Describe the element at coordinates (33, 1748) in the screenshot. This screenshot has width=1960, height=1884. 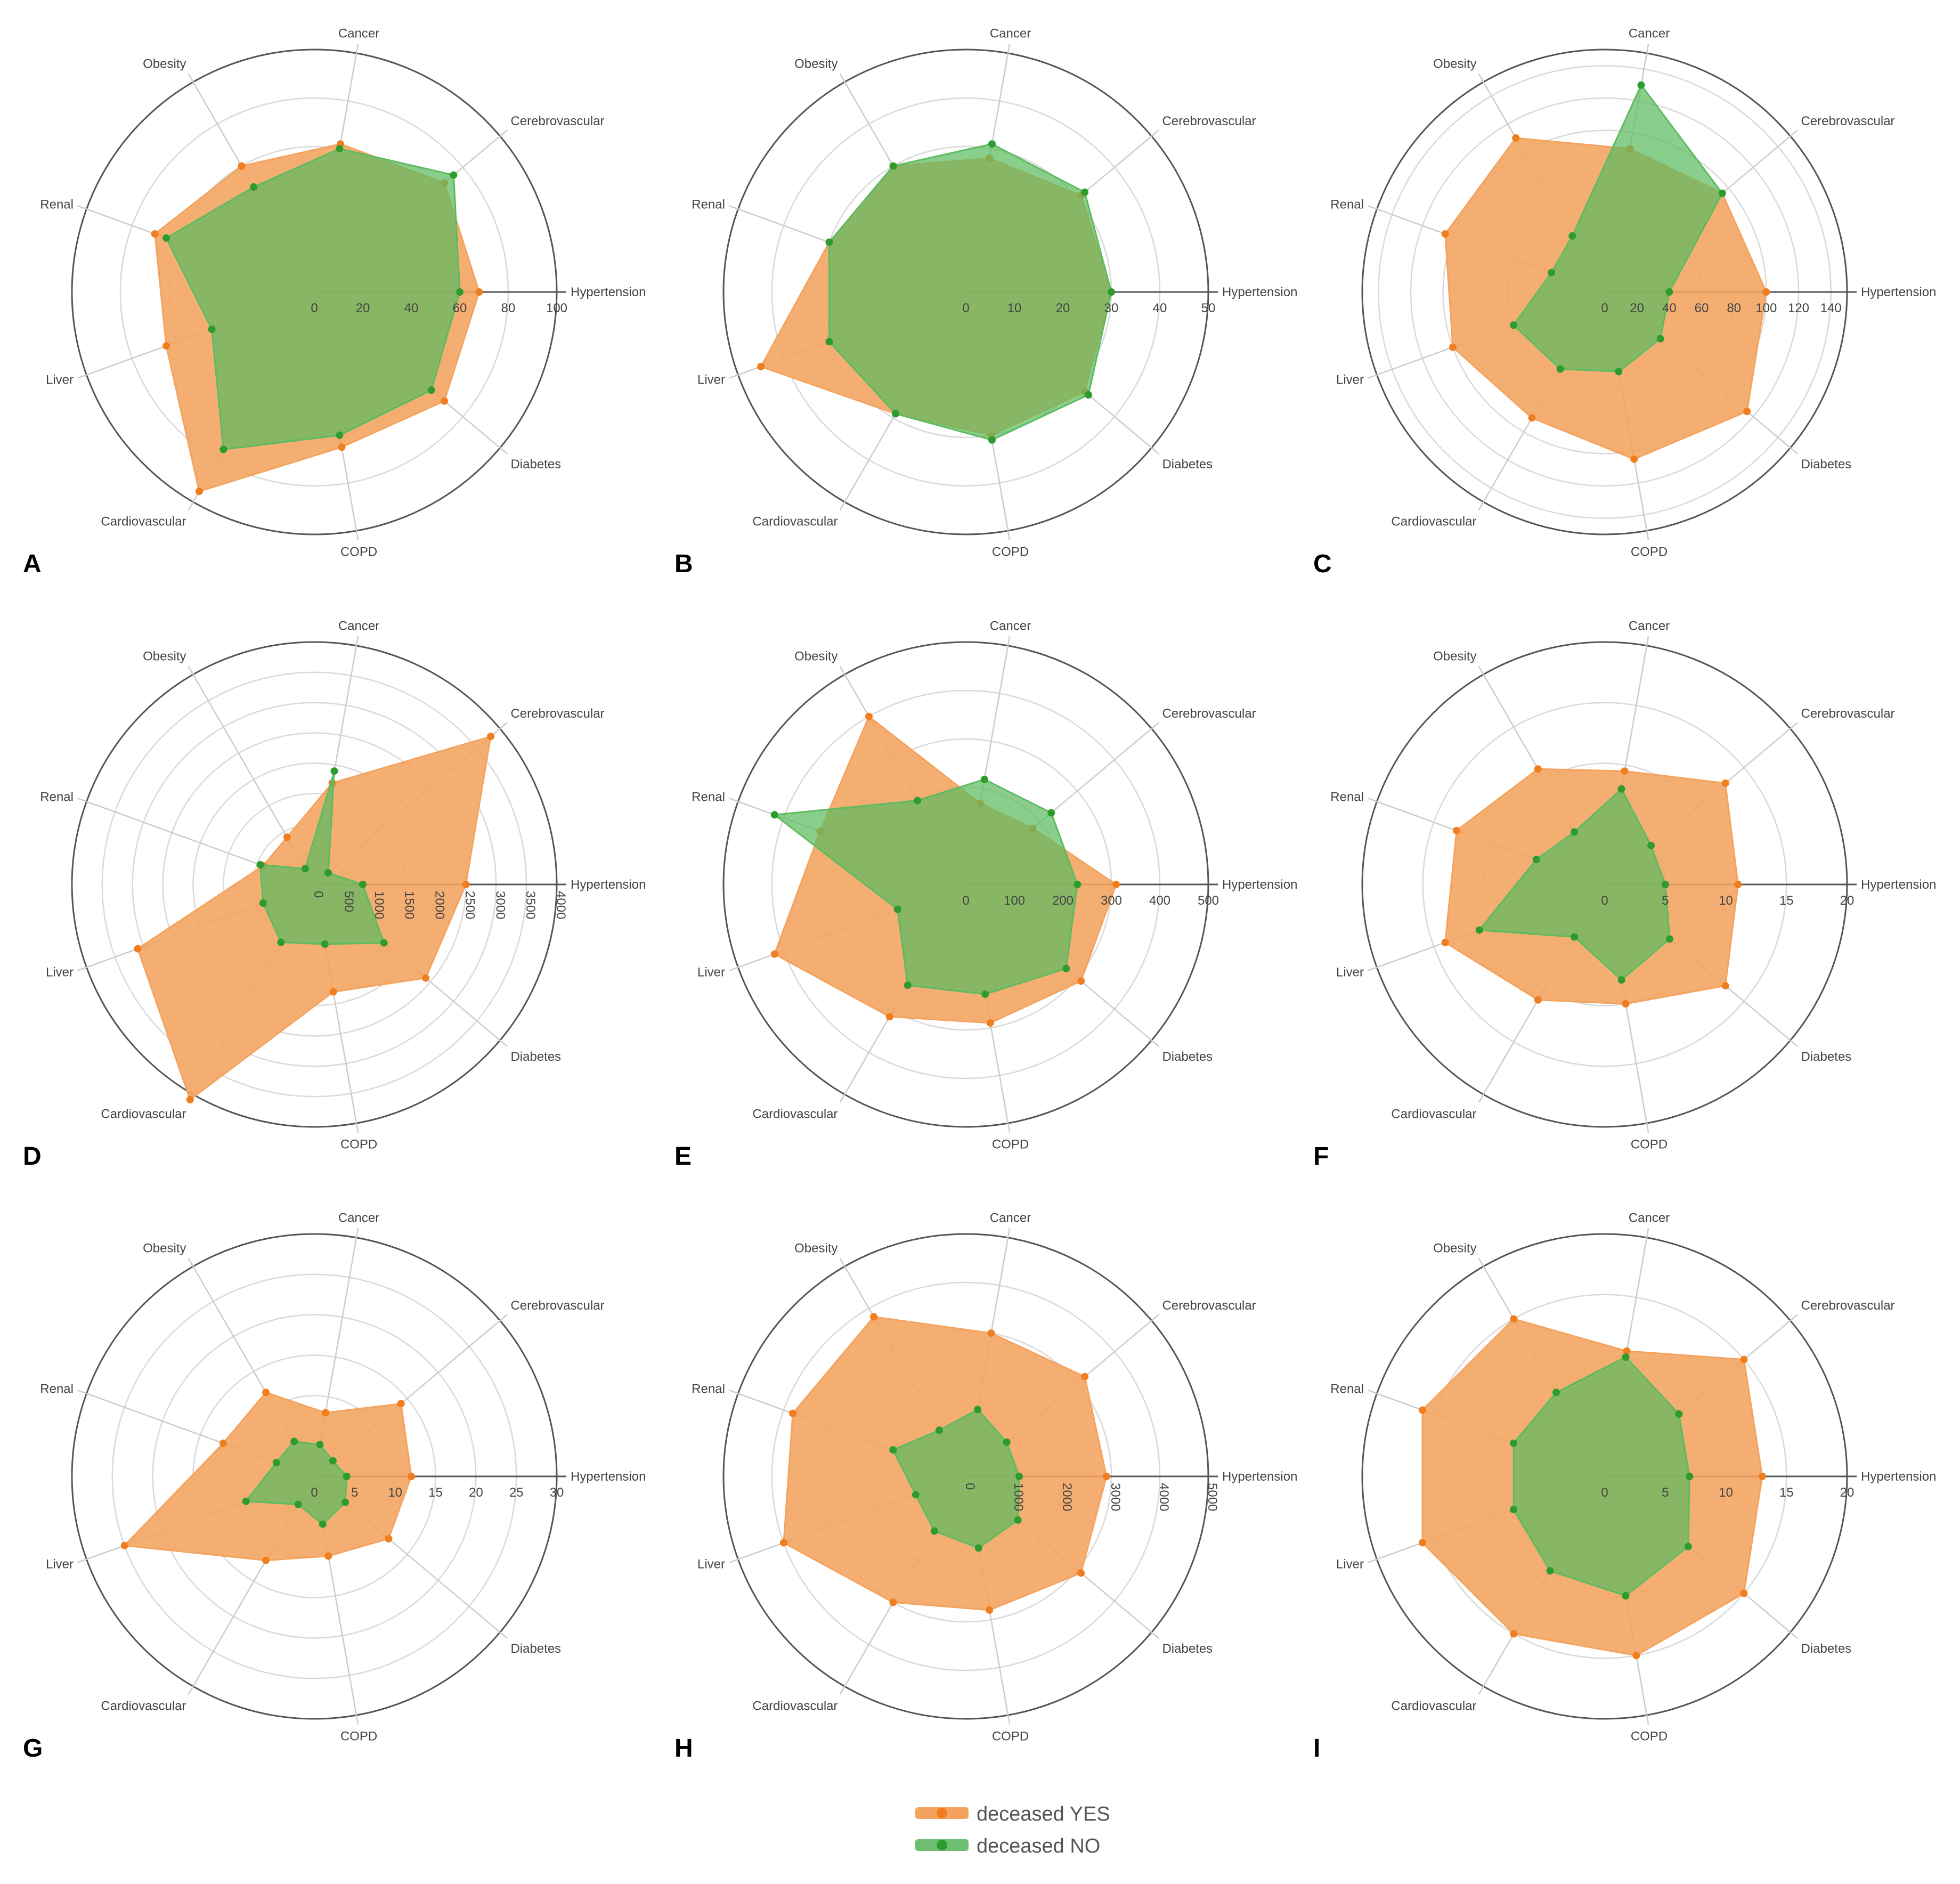
I see `panel-letter-g: G` at that location.